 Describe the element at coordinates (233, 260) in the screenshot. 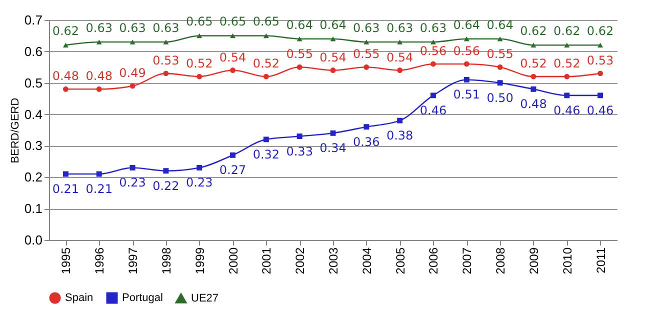

I see `x-tick-label: 2000` at that location.